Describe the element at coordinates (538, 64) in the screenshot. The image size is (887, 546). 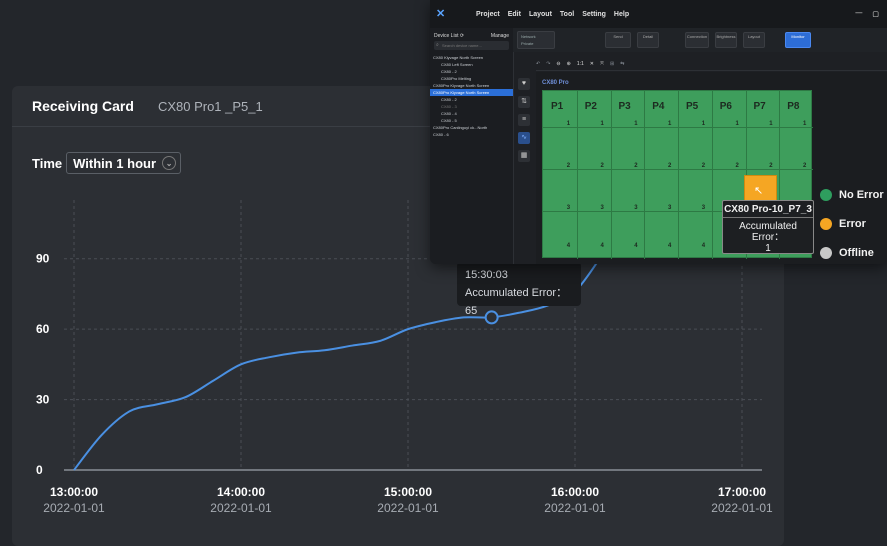
I see `undo-icon: ↶` at that location.